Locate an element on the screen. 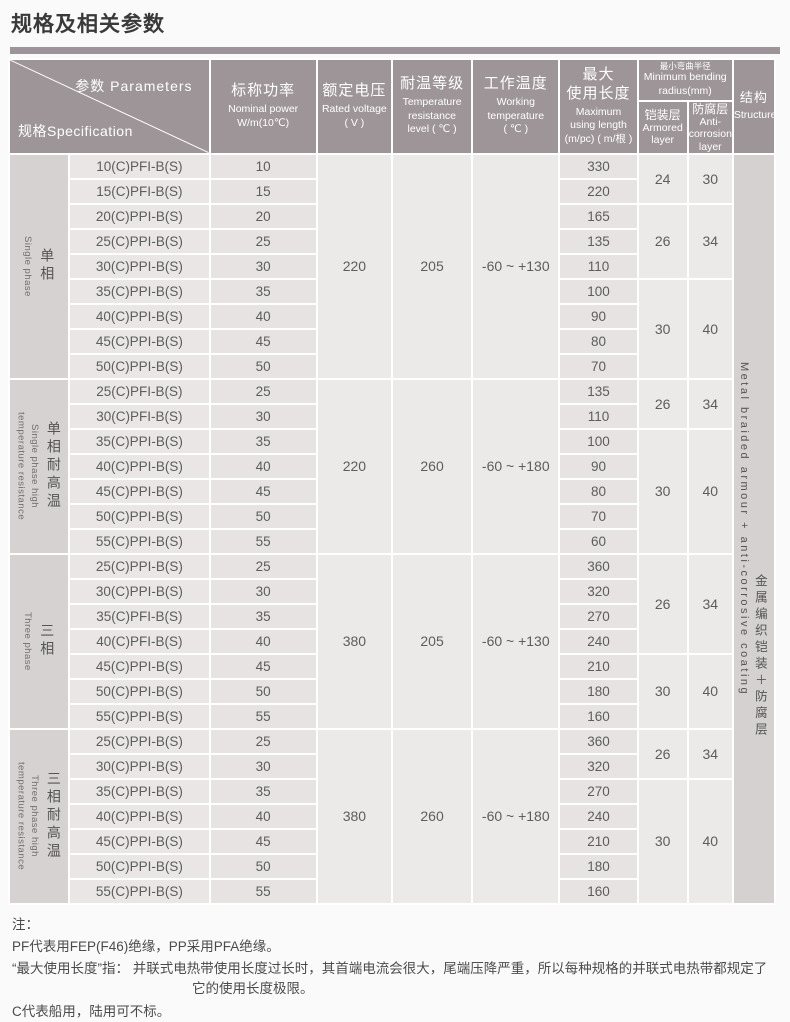 This screenshot has width=790, height=1022. table-row: 30(C)PPI-B(S) 30 110 is located at coordinates (392, 266).